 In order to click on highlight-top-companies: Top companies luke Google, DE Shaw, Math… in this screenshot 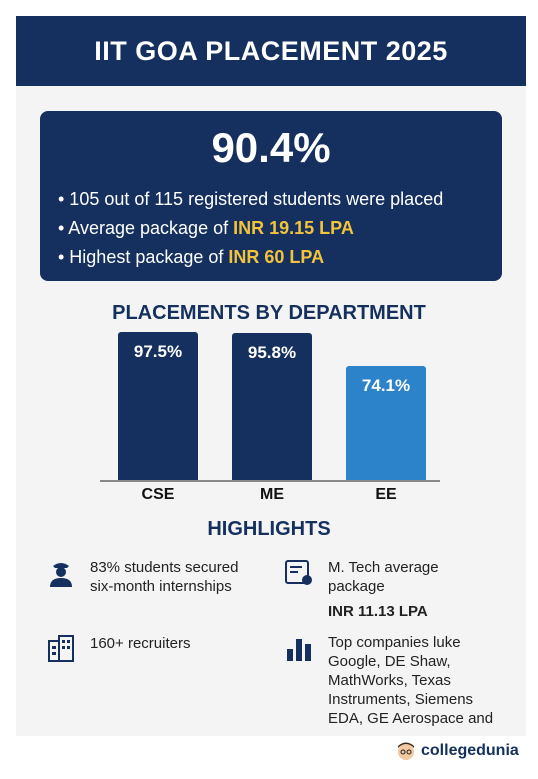, I will do `click(388, 680)`.